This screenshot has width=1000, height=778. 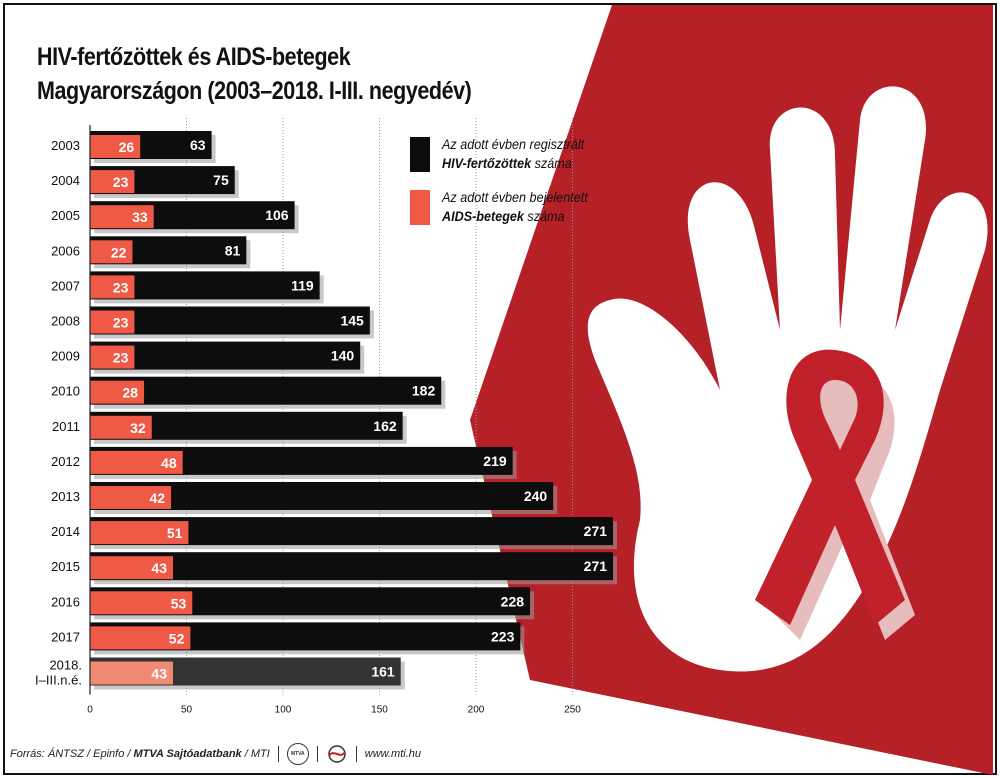 I want to click on data-label-aids: 43, so click(x=159, y=674).